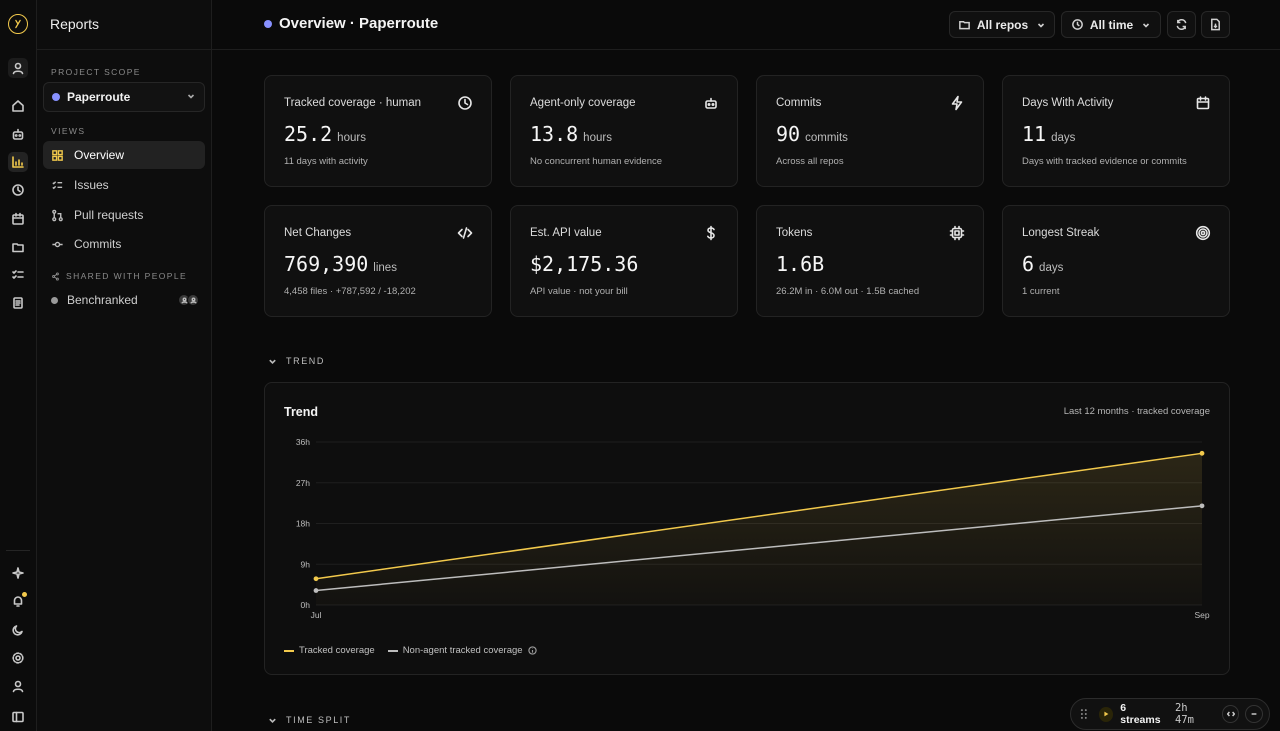  Describe the element at coordinates (319, 720) in the screenshot. I see `section-label: TIME SPLIT` at that location.